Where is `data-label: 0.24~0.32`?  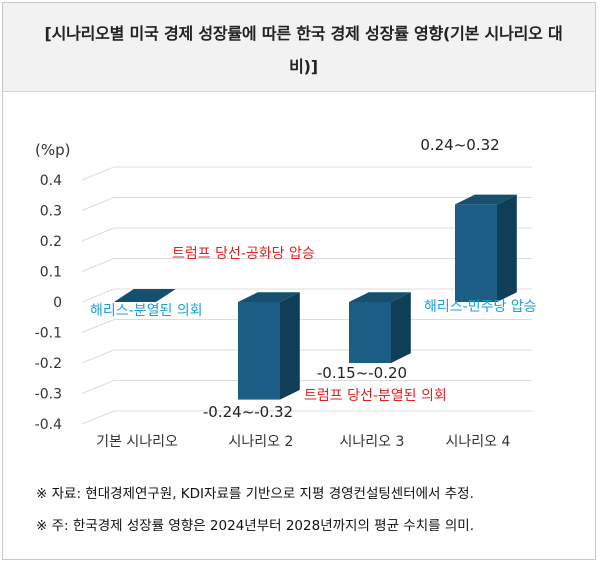 data-label: 0.24~0.32 is located at coordinates (459, 145).